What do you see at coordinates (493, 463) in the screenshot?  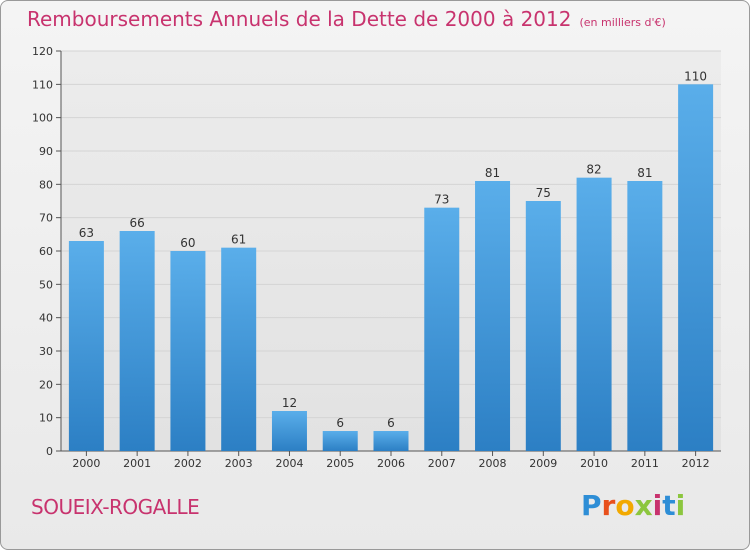 I see `x-tick-label: 2008` at bounding box center [493, 463].